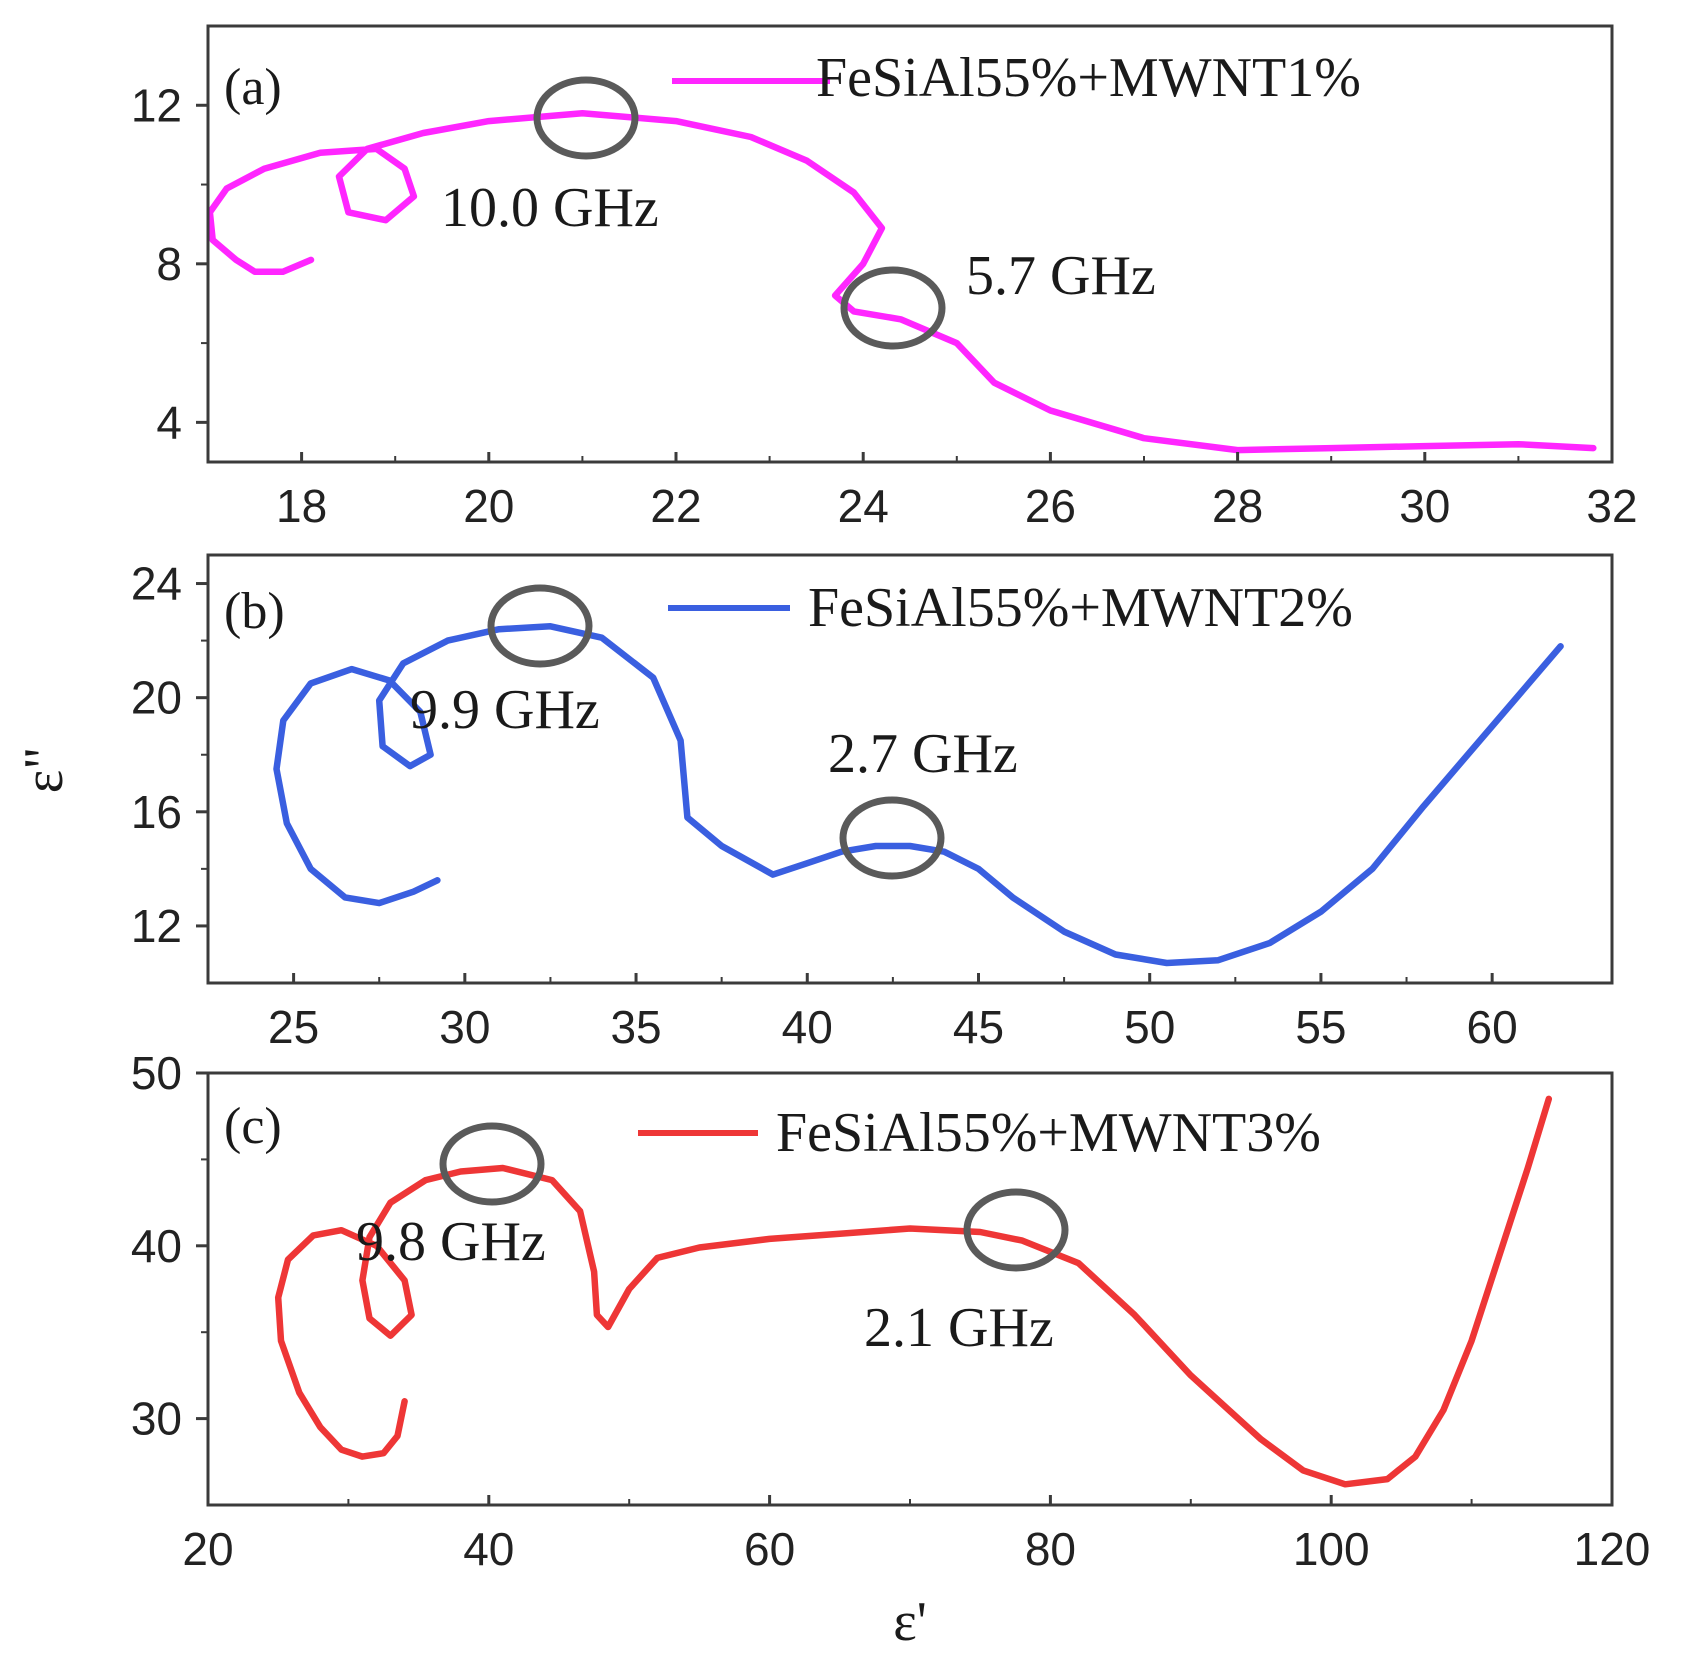 Image resolution: width=1683 pixels, height=1676 pixels. What do you see at coordinates (253, 1126) in the screenshot?
I see `panel-label: (c)` at bounding box center [253, 1126].